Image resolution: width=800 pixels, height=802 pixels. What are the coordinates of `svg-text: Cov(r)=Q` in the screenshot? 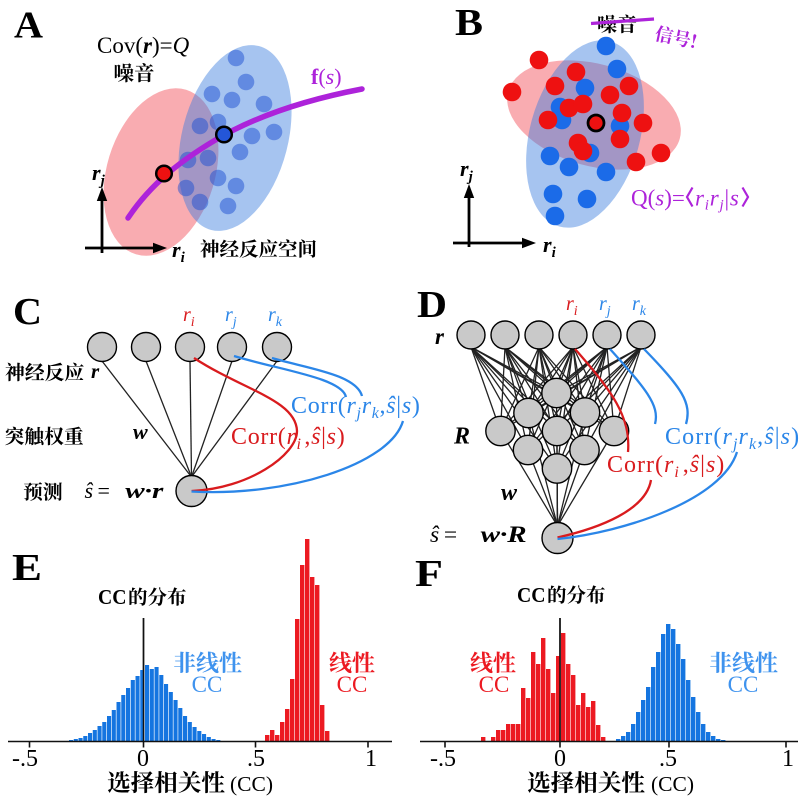 It's located at (143, 45).